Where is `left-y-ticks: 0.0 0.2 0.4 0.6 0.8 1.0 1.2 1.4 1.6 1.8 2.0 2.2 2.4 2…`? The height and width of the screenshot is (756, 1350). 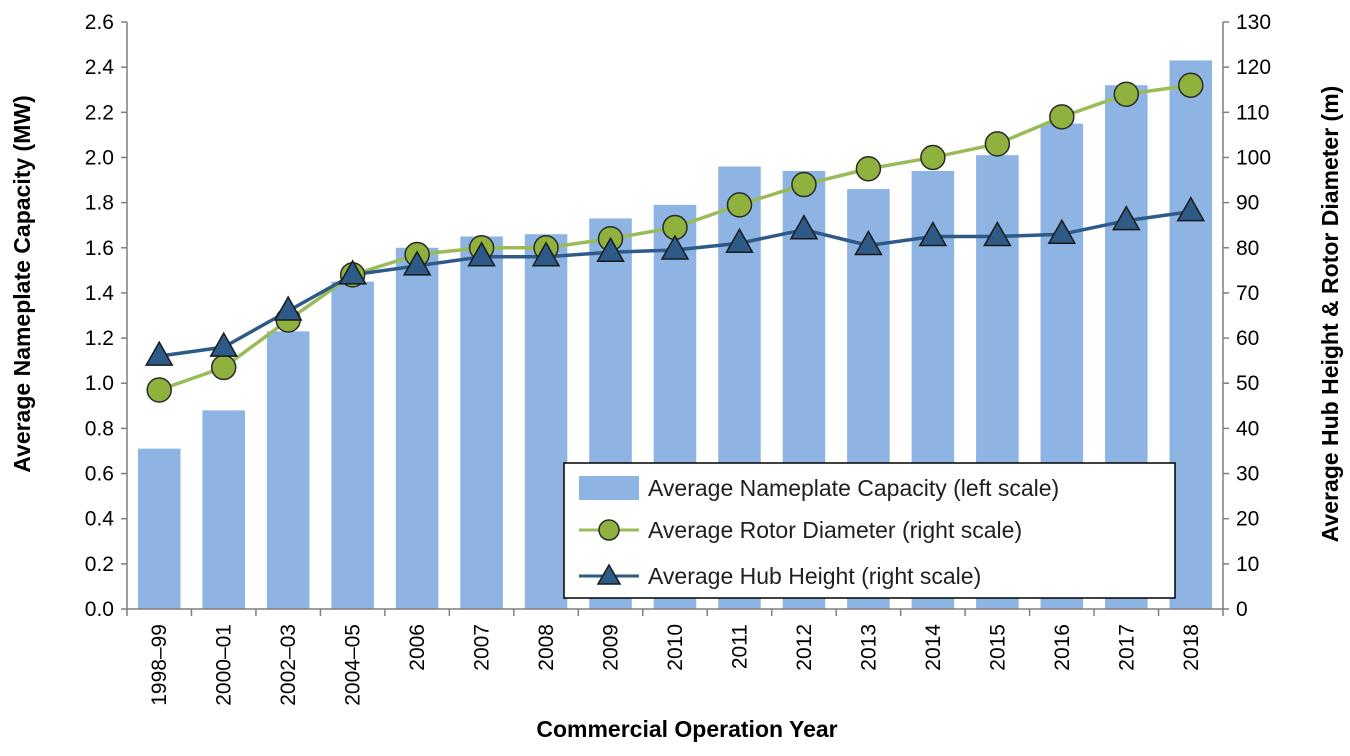 left-y-ticks: 0.0 0.2 0.4 0.6 0.8 1.0 1.2 1.4 1.6 1.8 2.0 2.2 2.4 2… is located at coordinates (106, 316).